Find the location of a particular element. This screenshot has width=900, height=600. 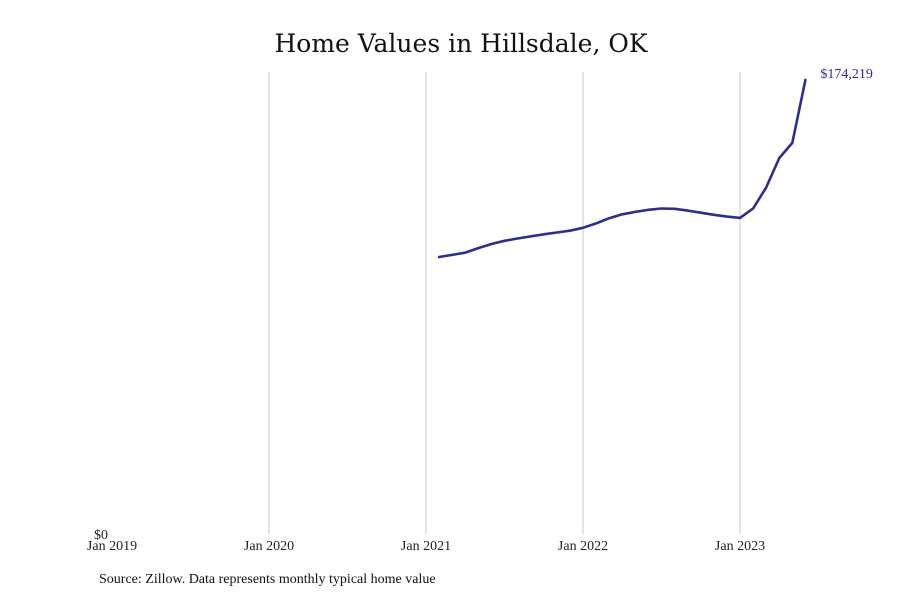

x-tick-label: Jan 2022 is located at coordinates (583, 546).